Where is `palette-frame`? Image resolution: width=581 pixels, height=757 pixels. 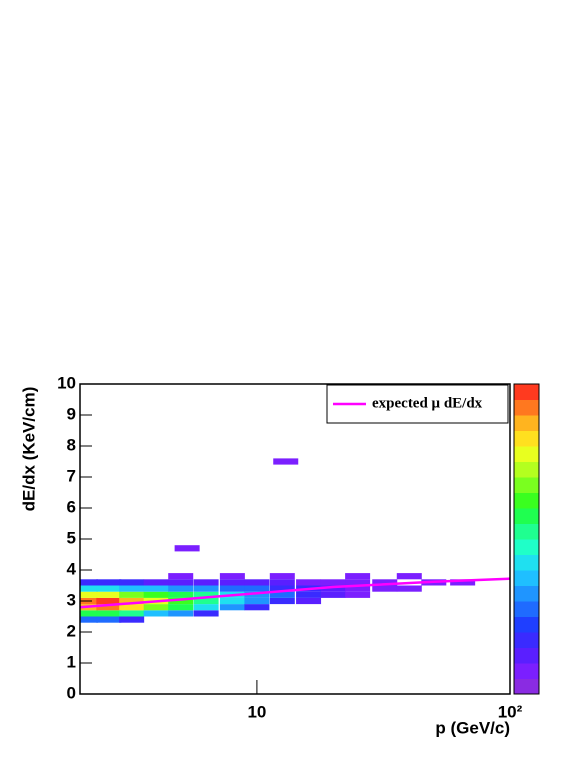
palette-frame is located at coordinates (526, 539).